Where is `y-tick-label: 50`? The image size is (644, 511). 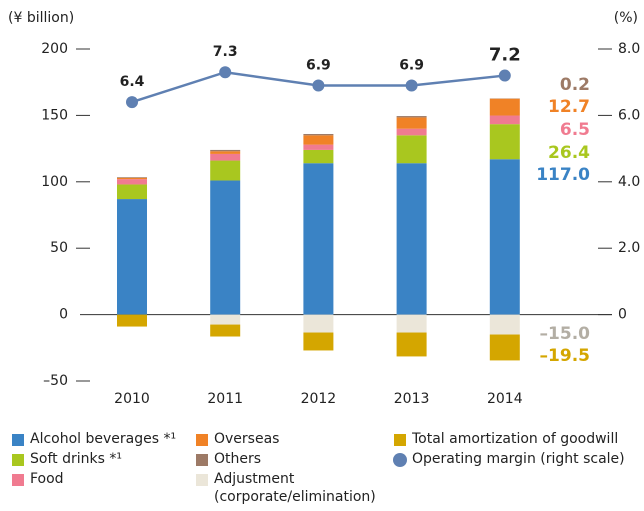 y-tick-label: 50 is located at coordinates (59, 248).